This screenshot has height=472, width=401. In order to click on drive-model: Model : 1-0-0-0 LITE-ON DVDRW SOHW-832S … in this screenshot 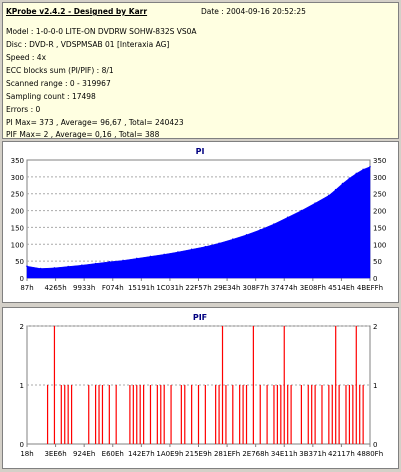, I will do `click(101, 31)`.